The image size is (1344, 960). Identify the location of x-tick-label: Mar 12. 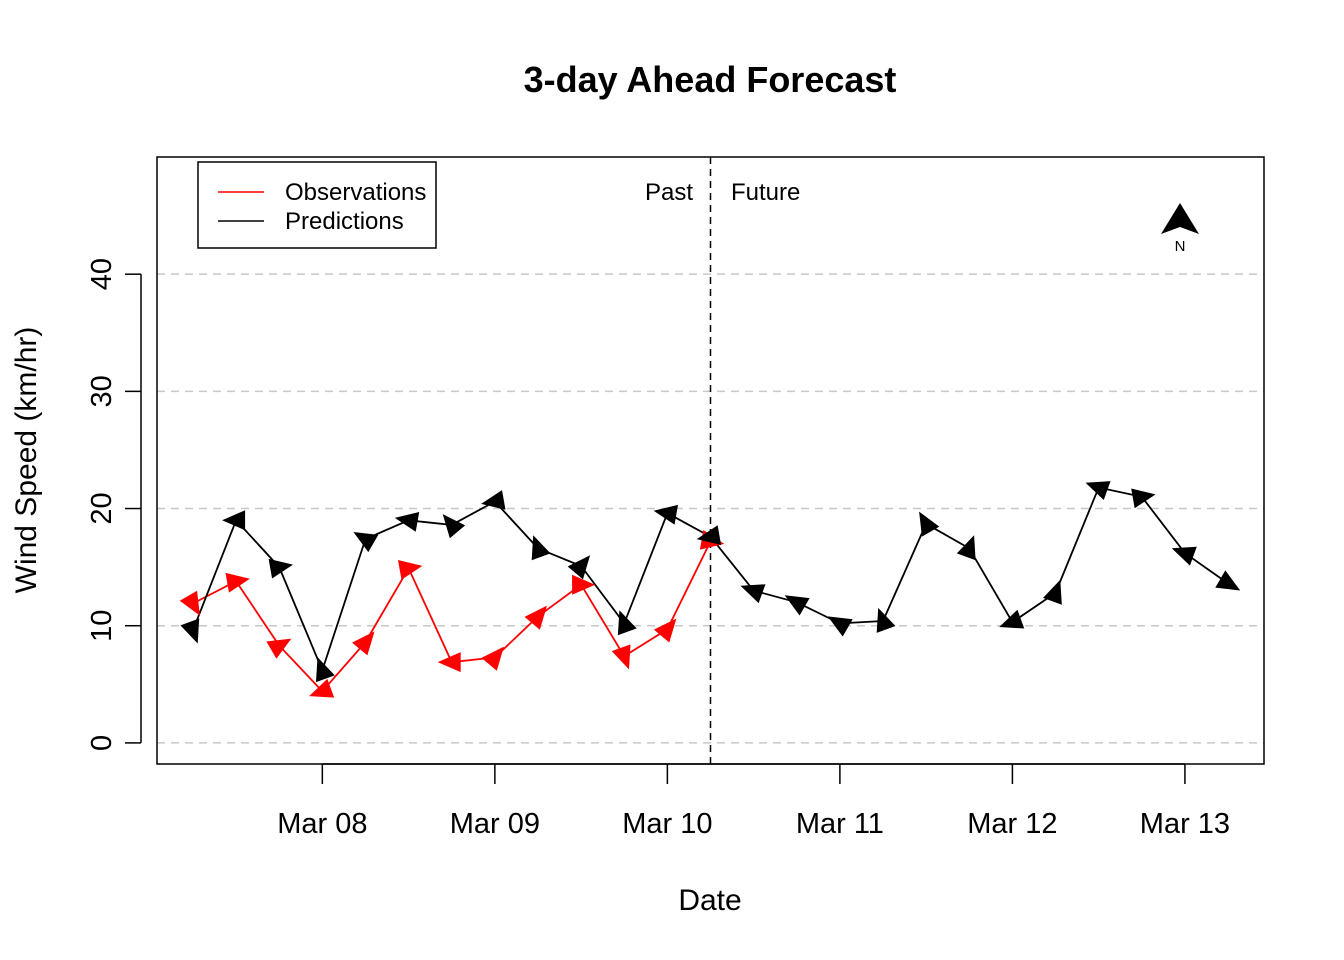
(1012, 824).